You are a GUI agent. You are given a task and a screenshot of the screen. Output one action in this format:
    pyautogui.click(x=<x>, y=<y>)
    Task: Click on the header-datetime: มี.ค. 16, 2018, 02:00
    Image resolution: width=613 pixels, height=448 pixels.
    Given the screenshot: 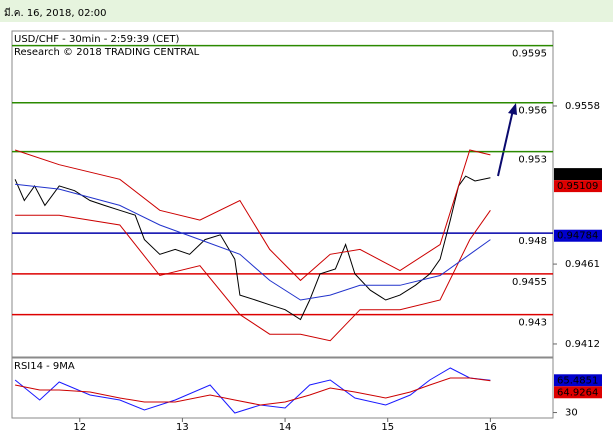 What is the action you would take?
    pyautogui.click(x=55, y=13)
    